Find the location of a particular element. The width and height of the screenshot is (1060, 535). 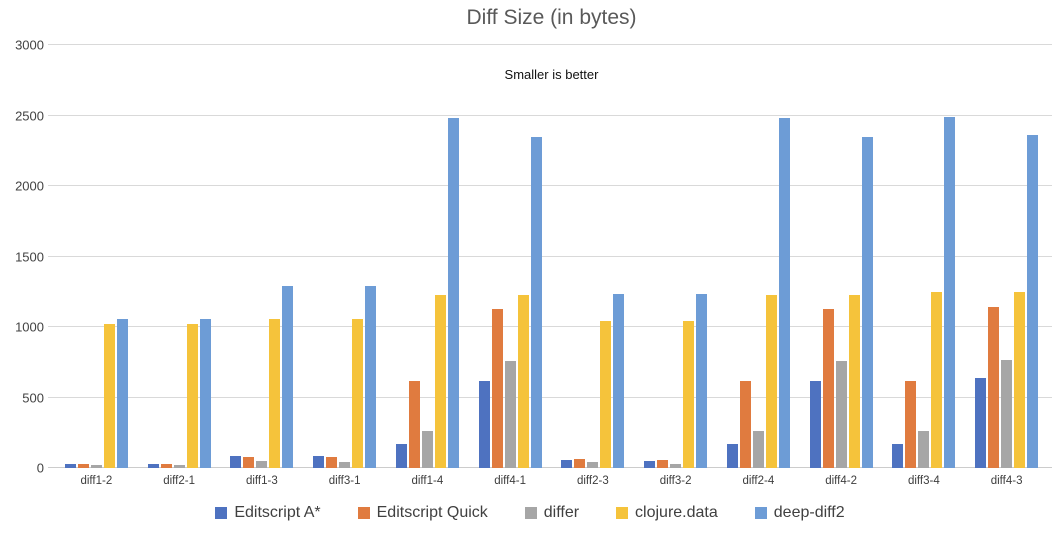

legend-swatch-differ is located at coordinates (530, 513).